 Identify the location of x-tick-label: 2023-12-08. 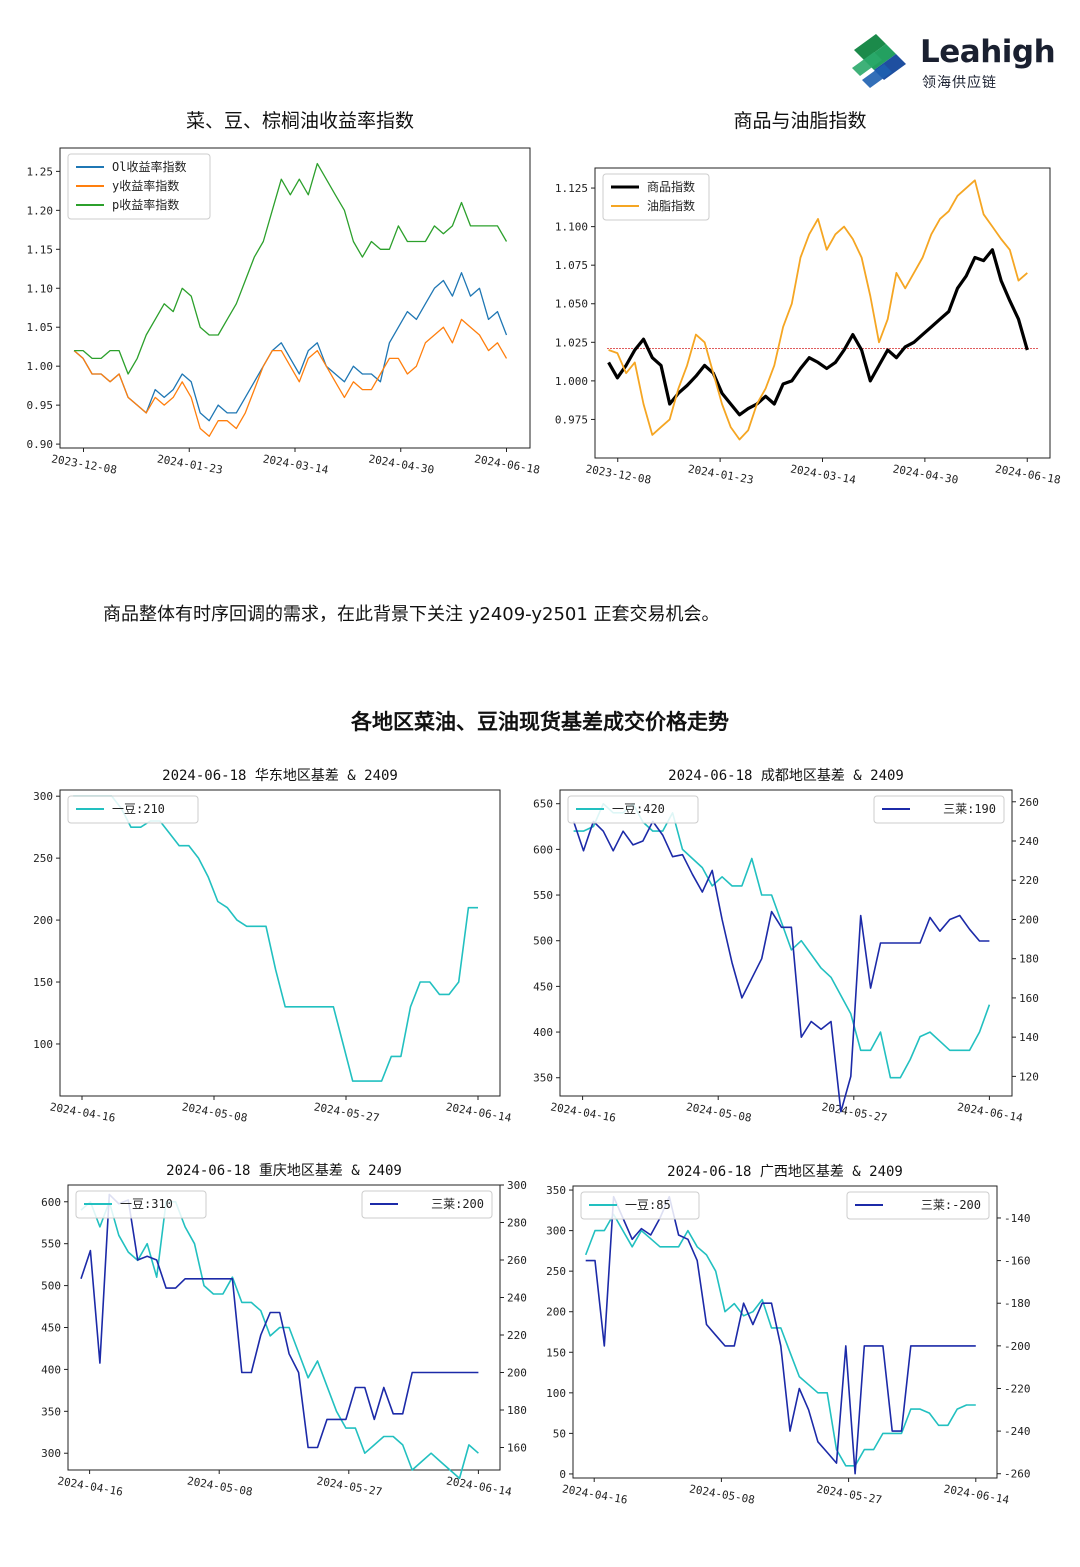
(618, 474).